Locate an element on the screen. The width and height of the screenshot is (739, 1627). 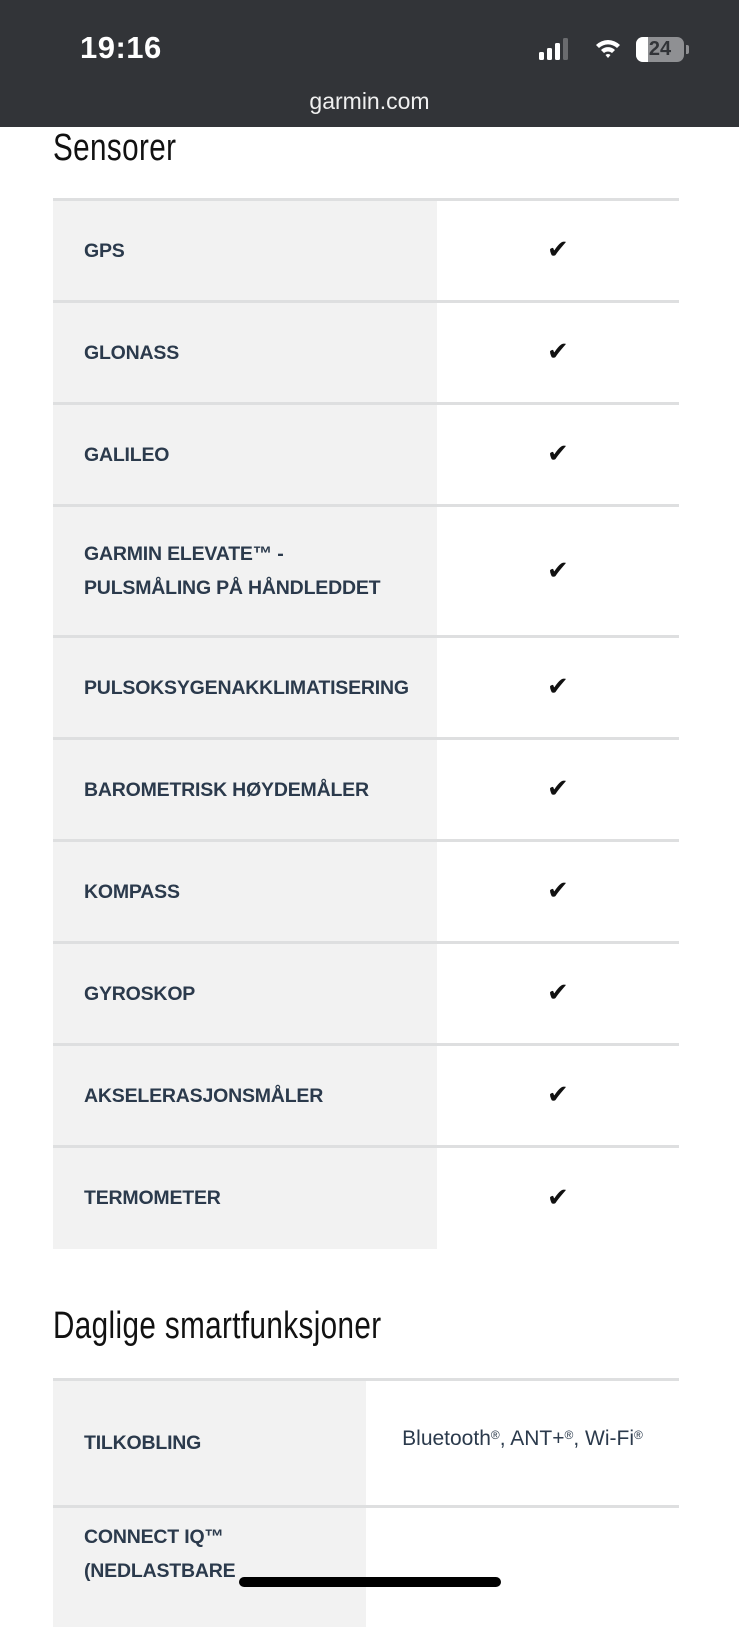
table-row: KOMPASS ✔ is located at coordinates (366, 891).